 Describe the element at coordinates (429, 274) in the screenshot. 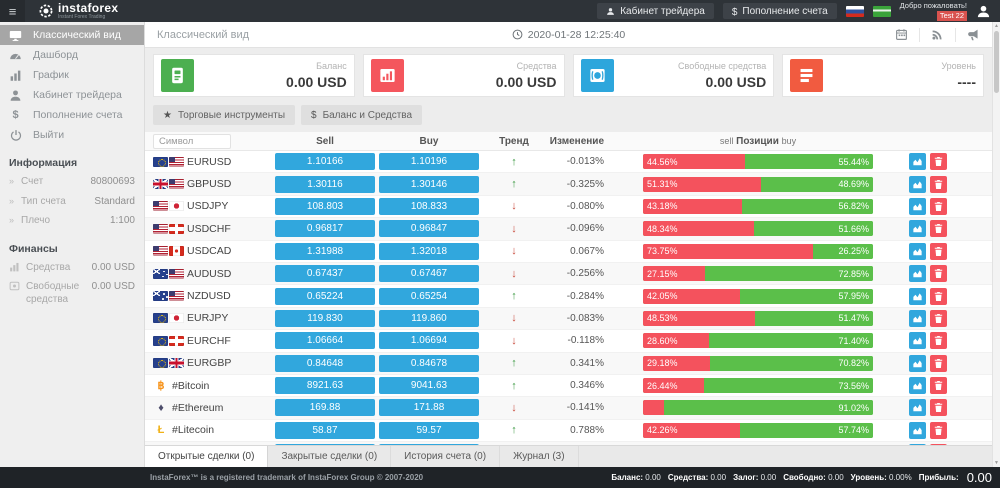

I see `buy-price-button: 0.67467` at that location.